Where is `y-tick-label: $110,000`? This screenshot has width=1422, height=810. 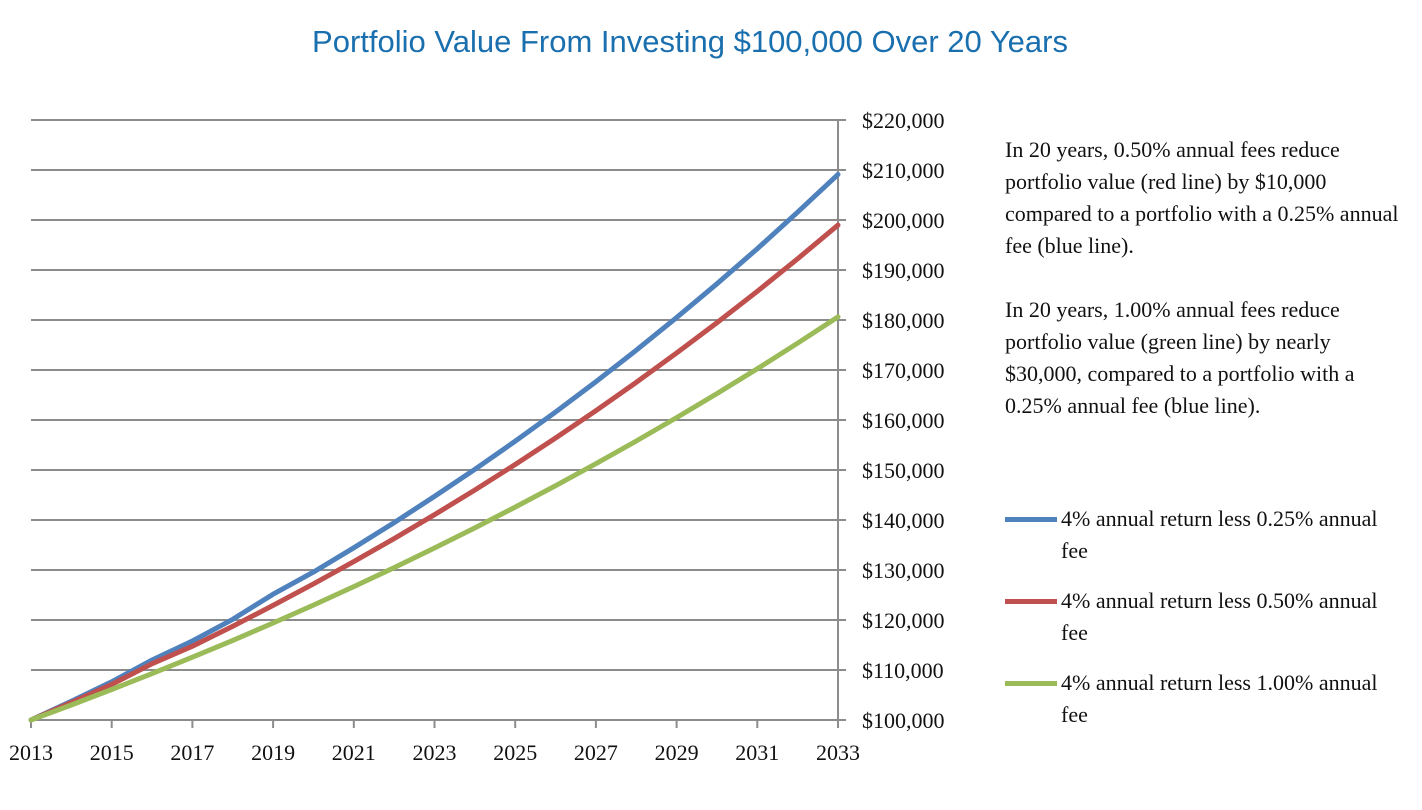
y-tick-label: $110,000 is located at coordinates (903, 670).